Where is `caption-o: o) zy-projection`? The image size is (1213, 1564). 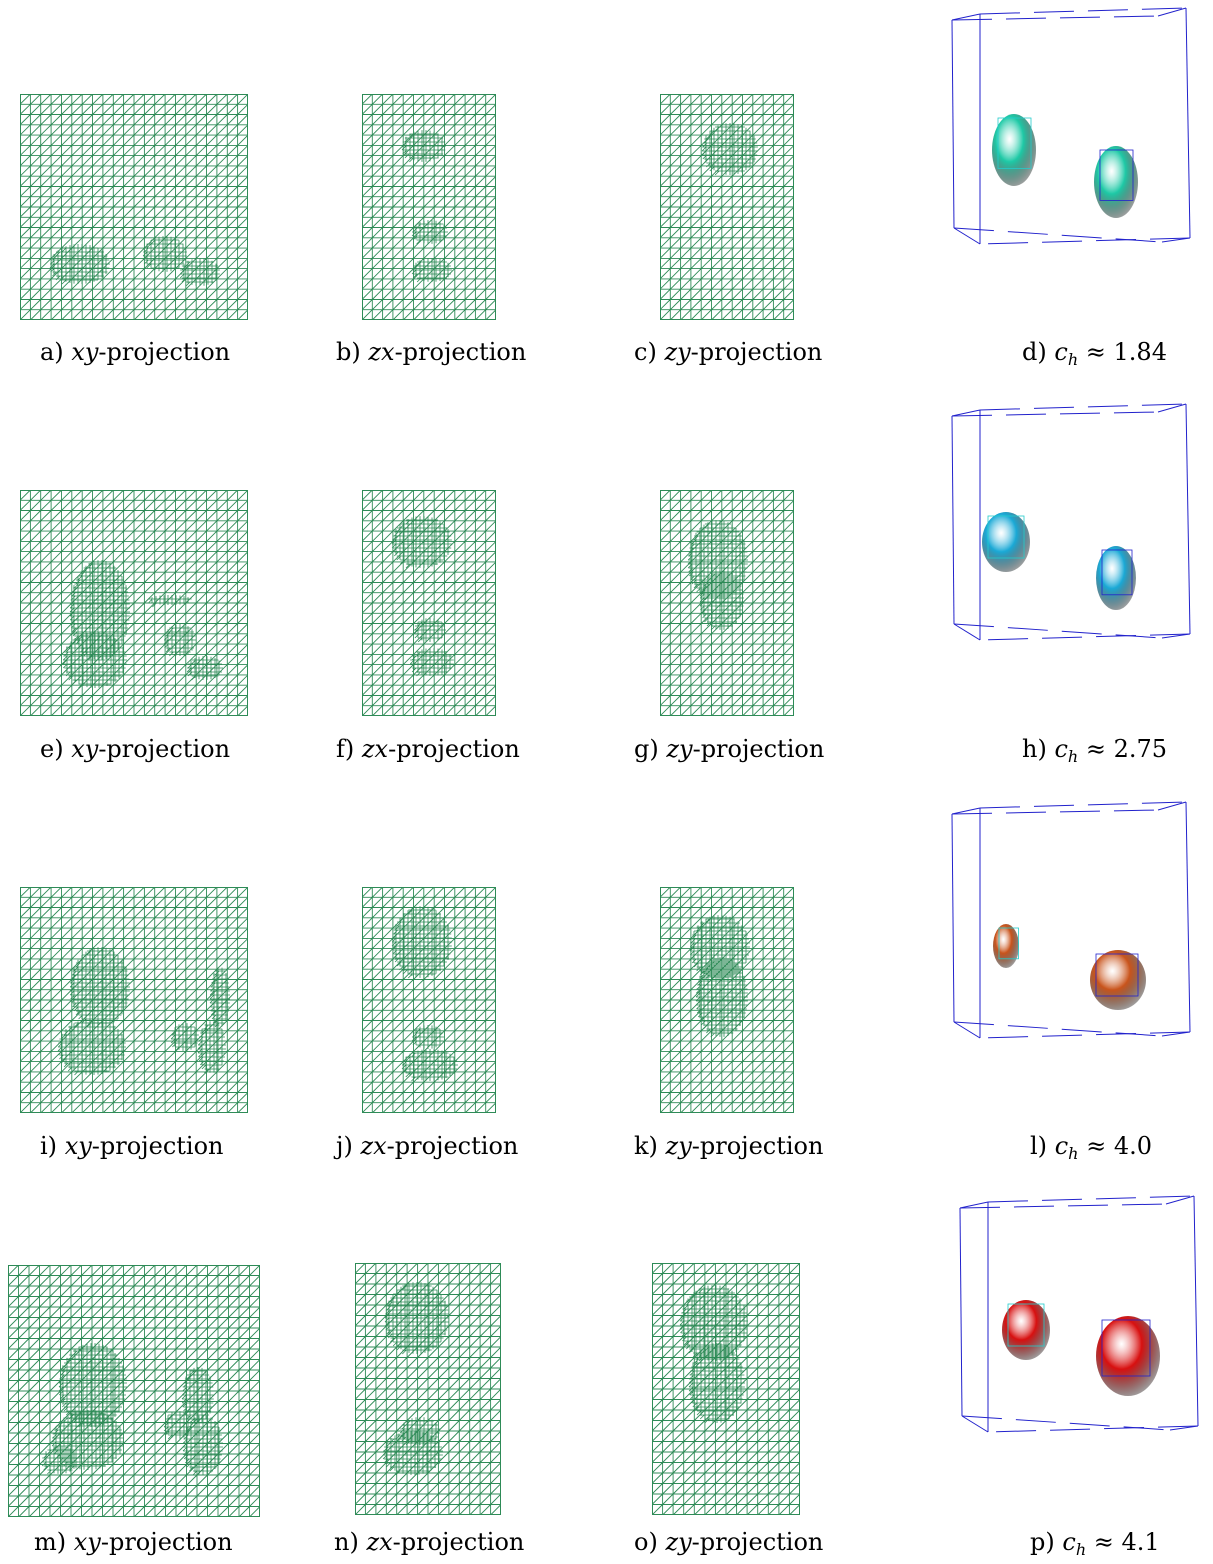 caption-o: o) zy-projection is located at coordinates (729, 1542).